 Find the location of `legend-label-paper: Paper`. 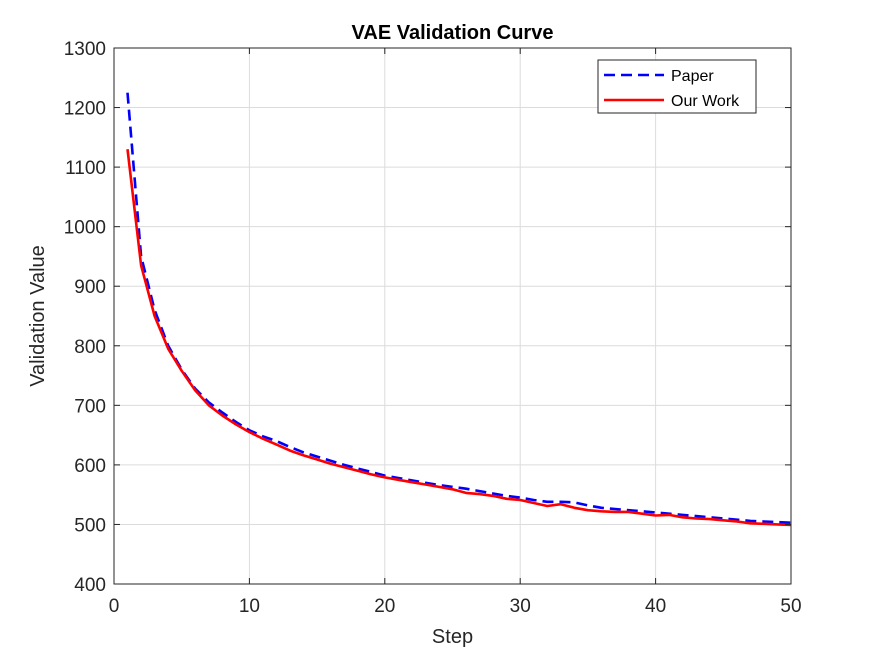

legend-label-paper: Paper is located at coordinates (692, 76).